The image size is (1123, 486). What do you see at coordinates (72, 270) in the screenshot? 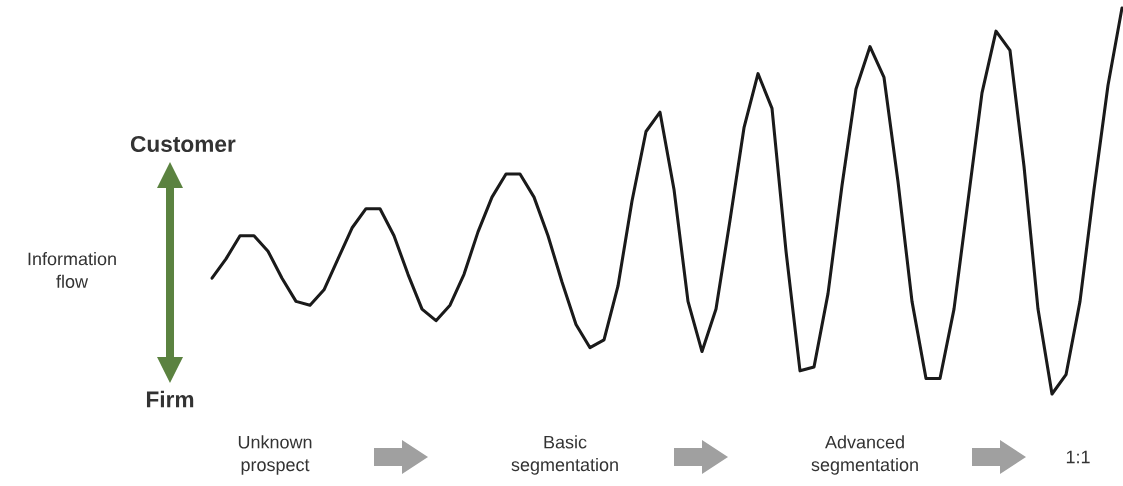
I see `y-axis-title: Information flow` at bounding box center [72, 270].